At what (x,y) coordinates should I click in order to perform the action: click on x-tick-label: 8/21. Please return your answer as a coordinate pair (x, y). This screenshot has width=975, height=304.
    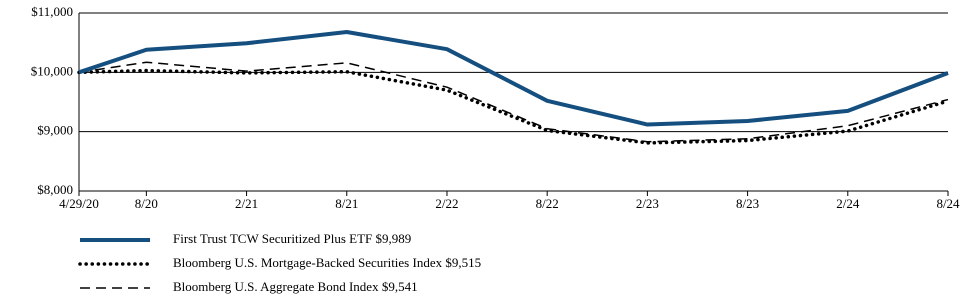
    Looking at the image, I should click on (346, 203).